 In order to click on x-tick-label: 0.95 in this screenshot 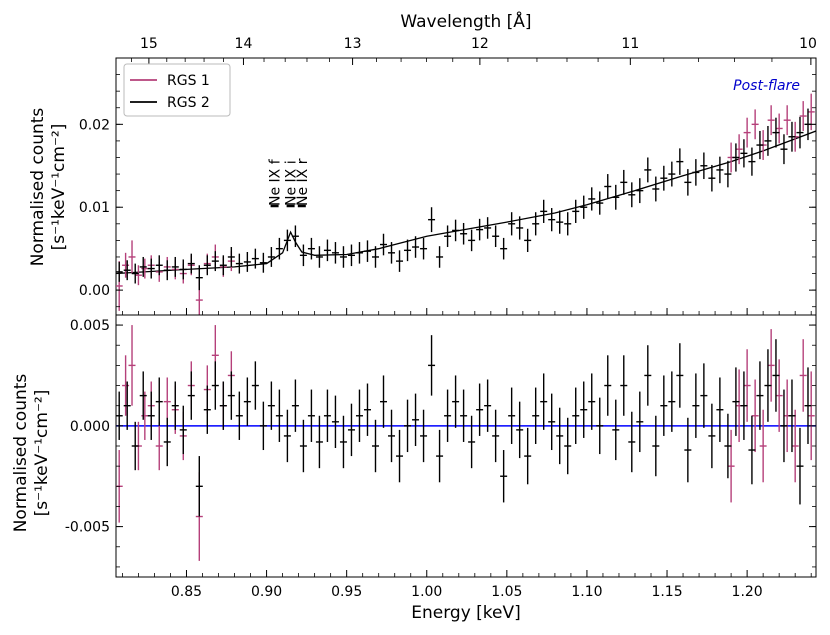, I will do `click(346, 592)`.